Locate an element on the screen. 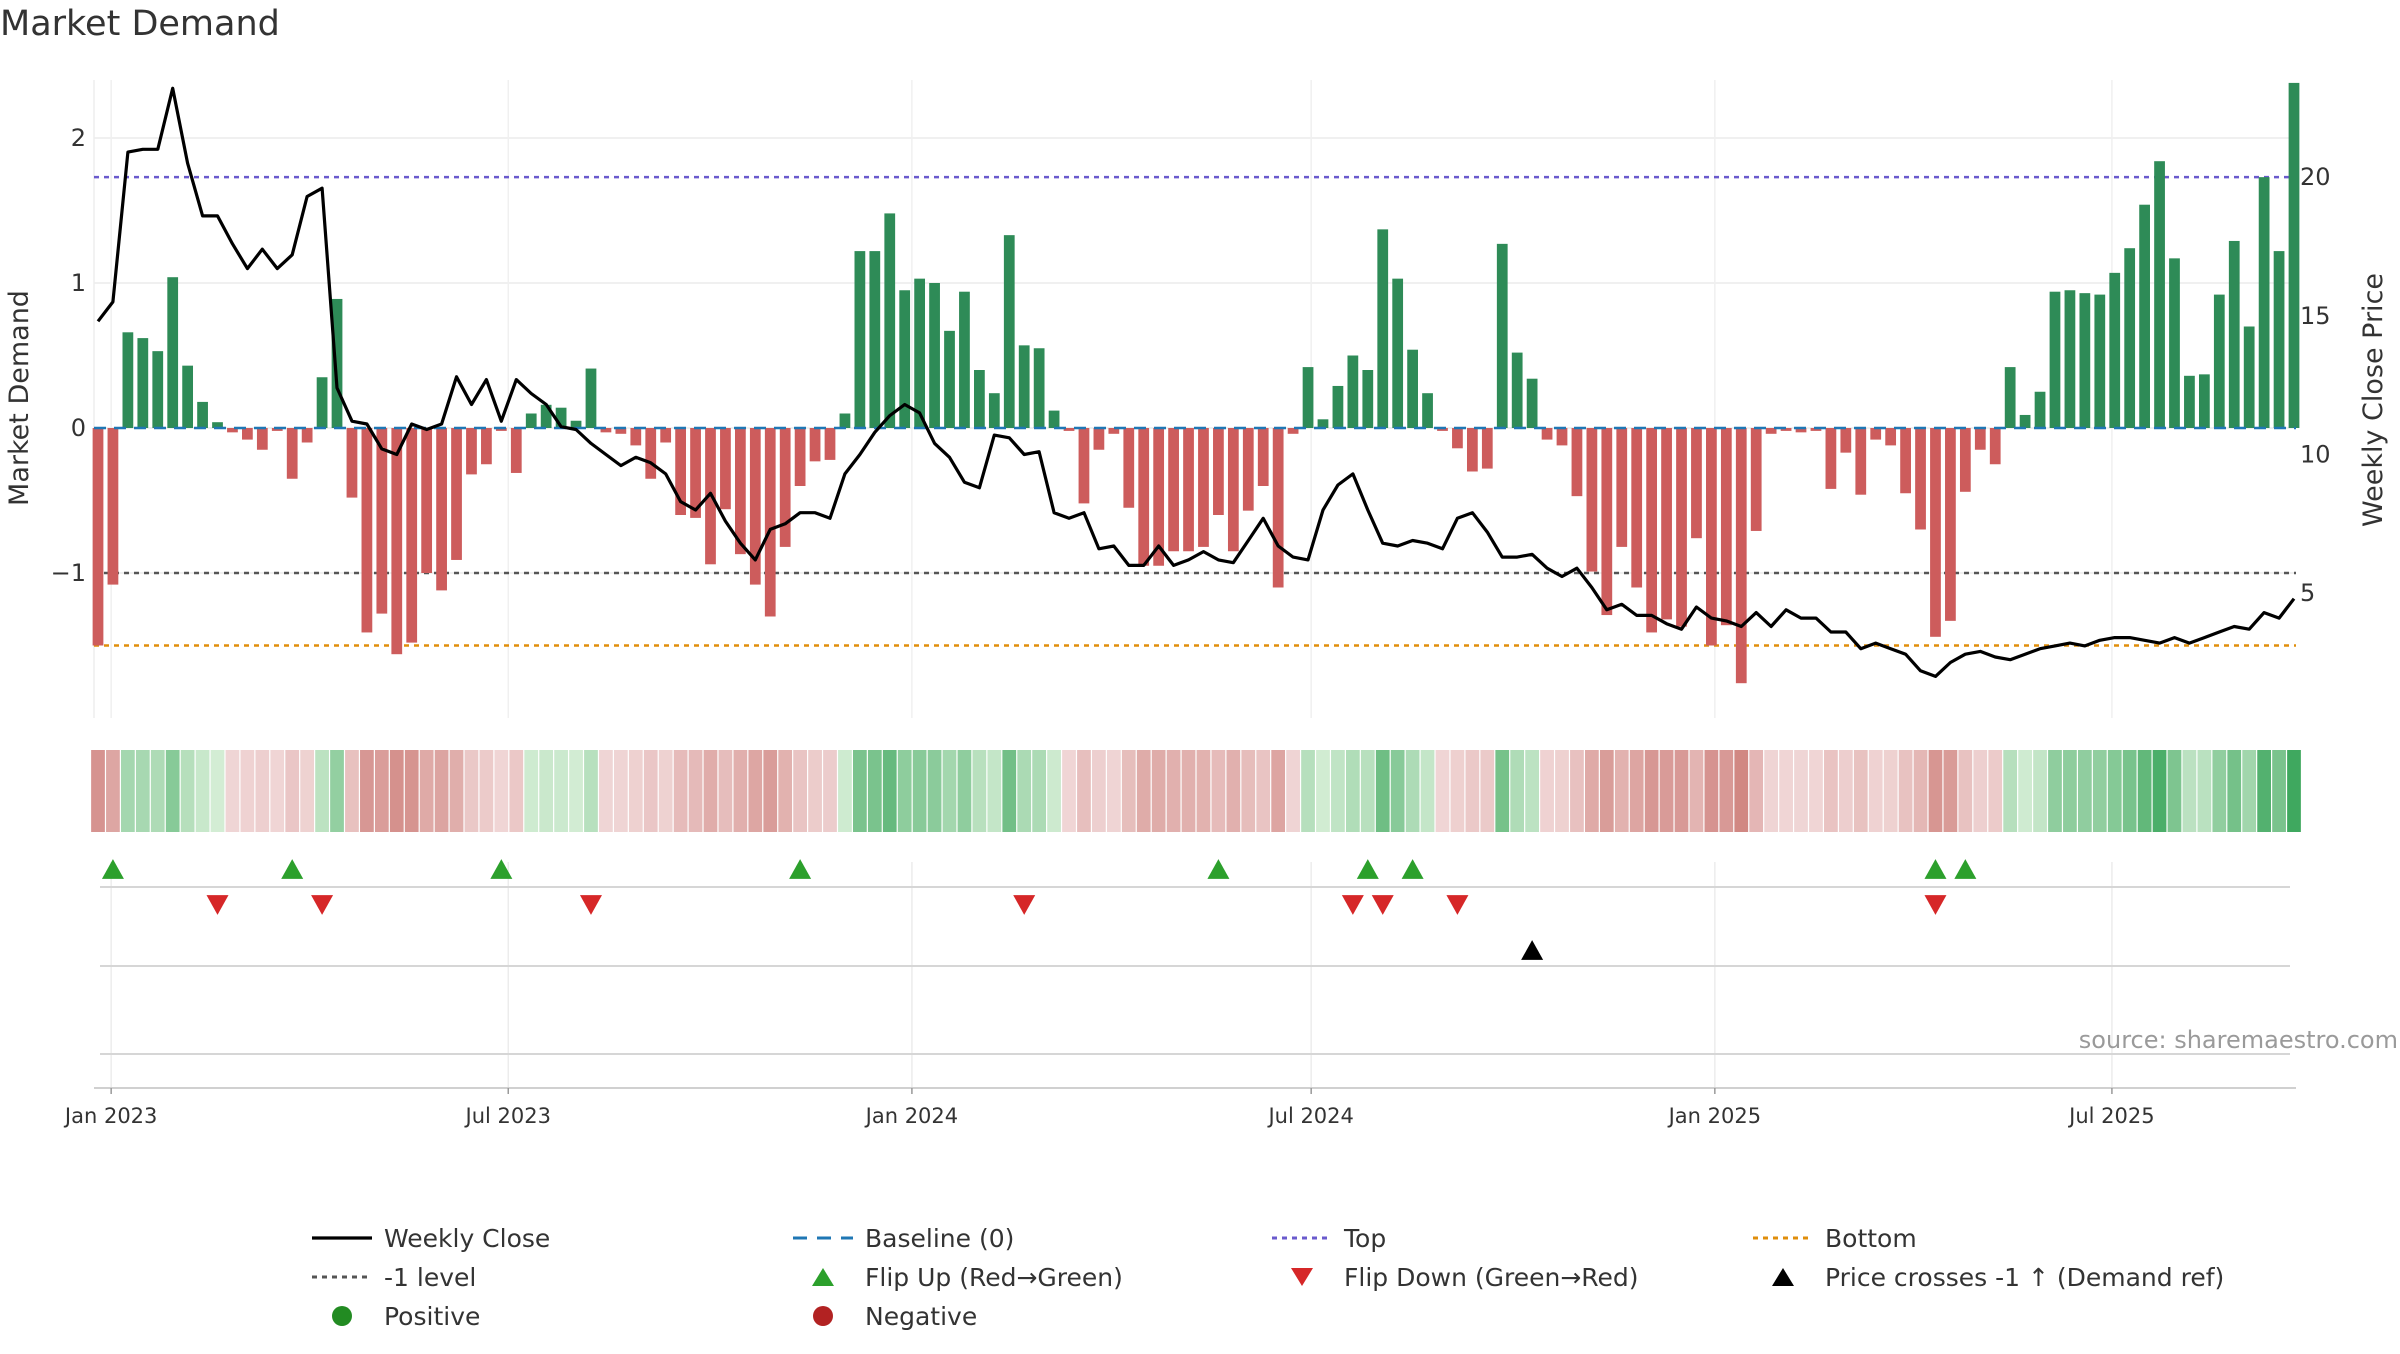 Image resolution: width=2400 pixels, height=1354 pixels. legend-label: Flip Down (Green→Red) is located at coordinates (1491, 1277).